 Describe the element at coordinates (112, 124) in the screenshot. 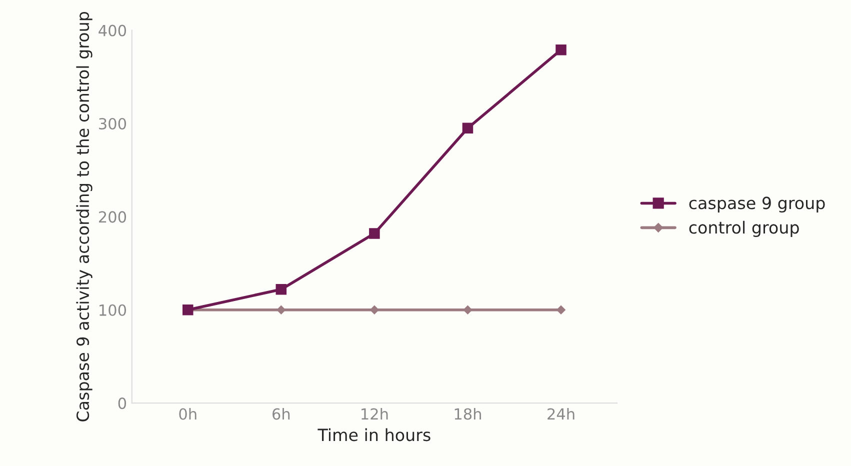

I see `y-tick-label: 300` at that location.